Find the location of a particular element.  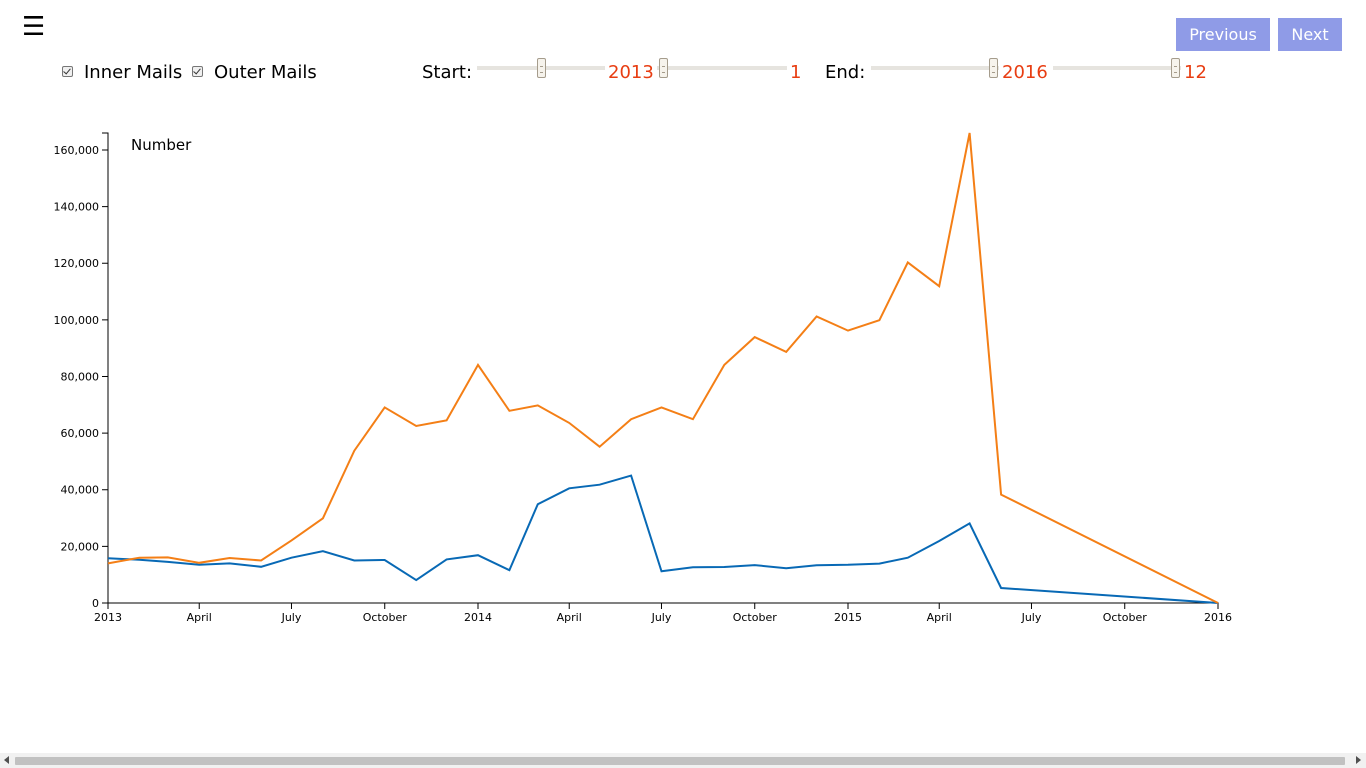

next-button: Next is located at coordinates (1310, 34).